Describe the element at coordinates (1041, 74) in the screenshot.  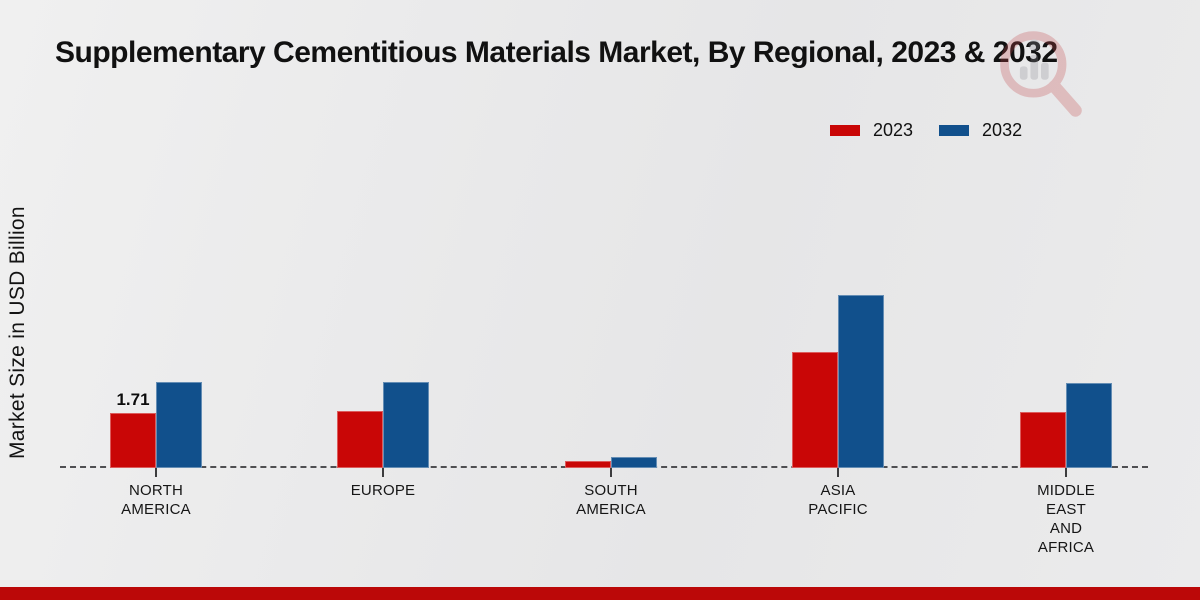
I see `watermark-logo-icon` at that location.